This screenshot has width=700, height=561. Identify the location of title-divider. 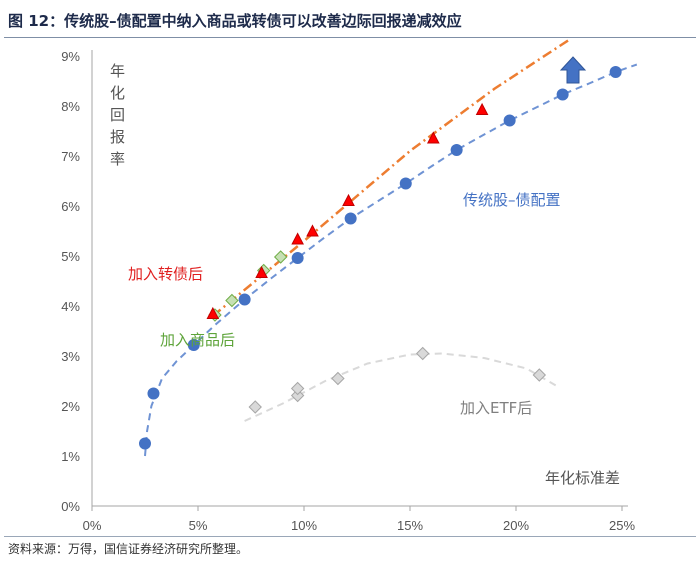
(350, 37).